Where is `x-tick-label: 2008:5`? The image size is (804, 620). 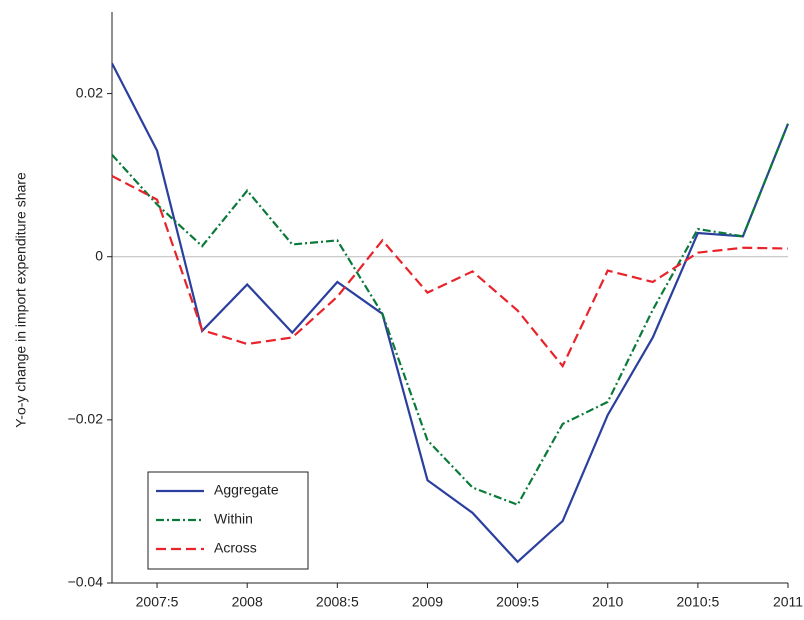
x-tick-label: 2008:5 is located at coordinates (337, 602).